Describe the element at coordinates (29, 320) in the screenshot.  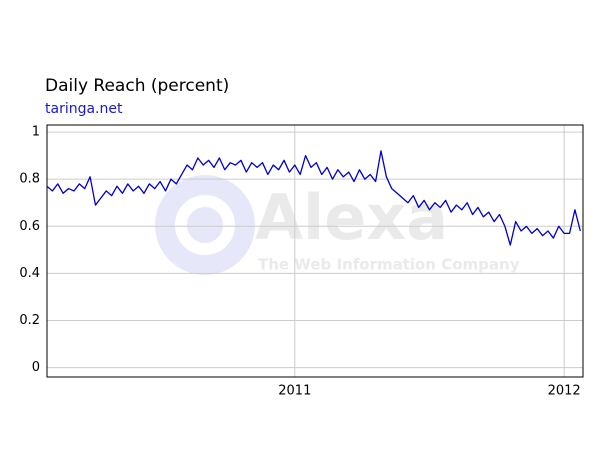
I see `y-tick-label: 0.2` at that location.